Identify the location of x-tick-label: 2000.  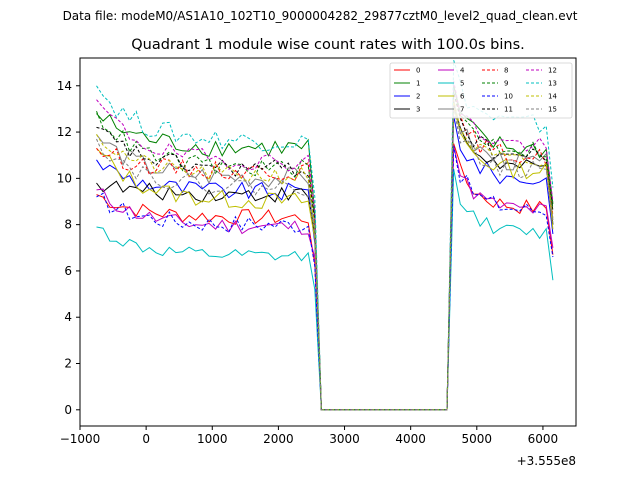
(278, 439).